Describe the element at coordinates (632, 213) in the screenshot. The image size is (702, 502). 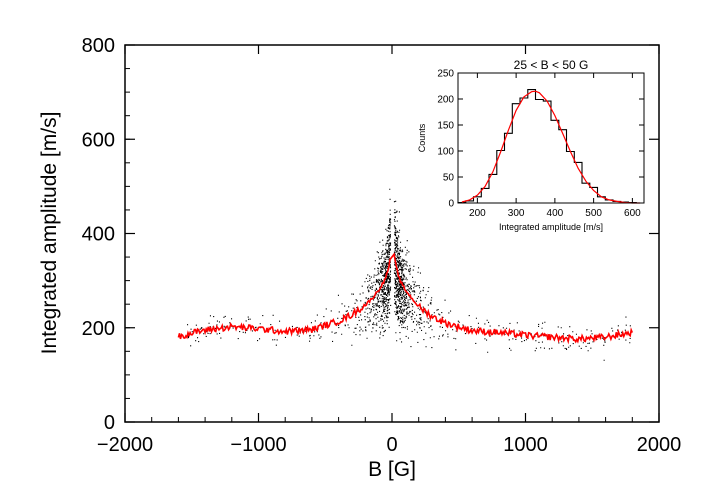
I see `inset-x-tick-label: 600` at that location.